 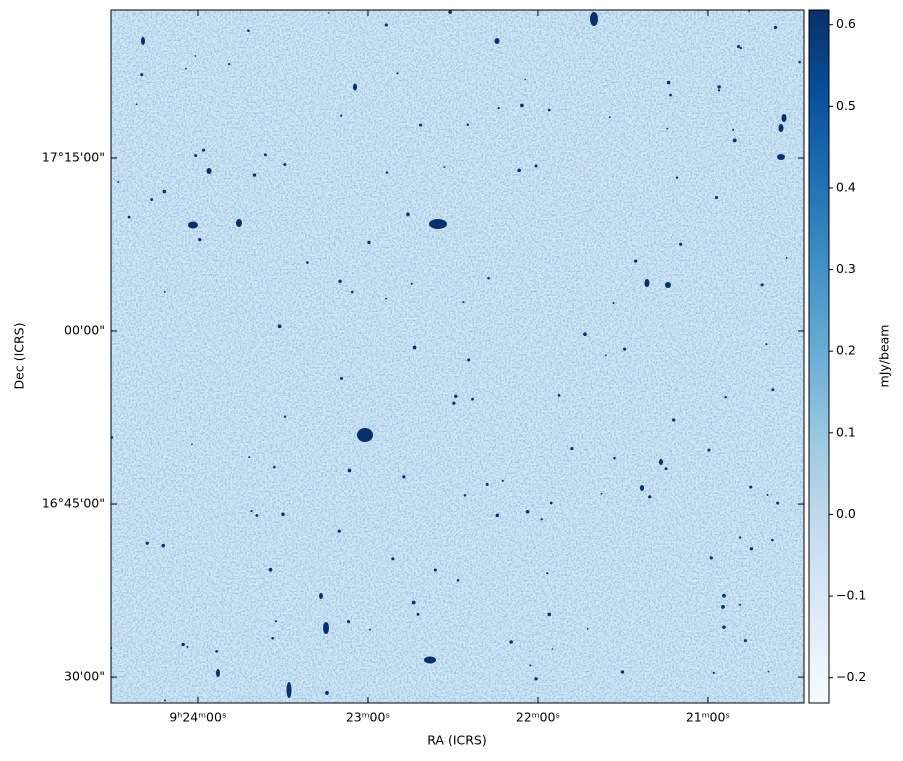 I want to click on x-tick-label: 21ᵐ00ˢ, so click(x=708, y=717).